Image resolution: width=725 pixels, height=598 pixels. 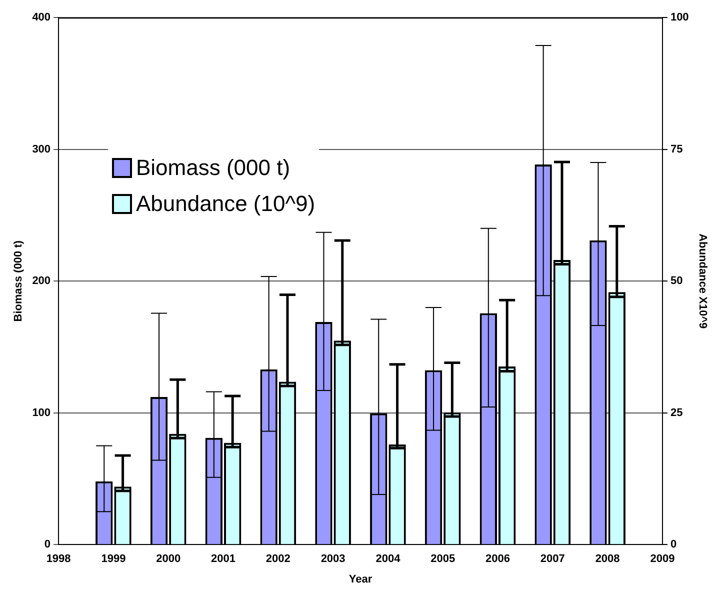 I want to click on x-tick-label: 2001, so click(x=223, y=559).